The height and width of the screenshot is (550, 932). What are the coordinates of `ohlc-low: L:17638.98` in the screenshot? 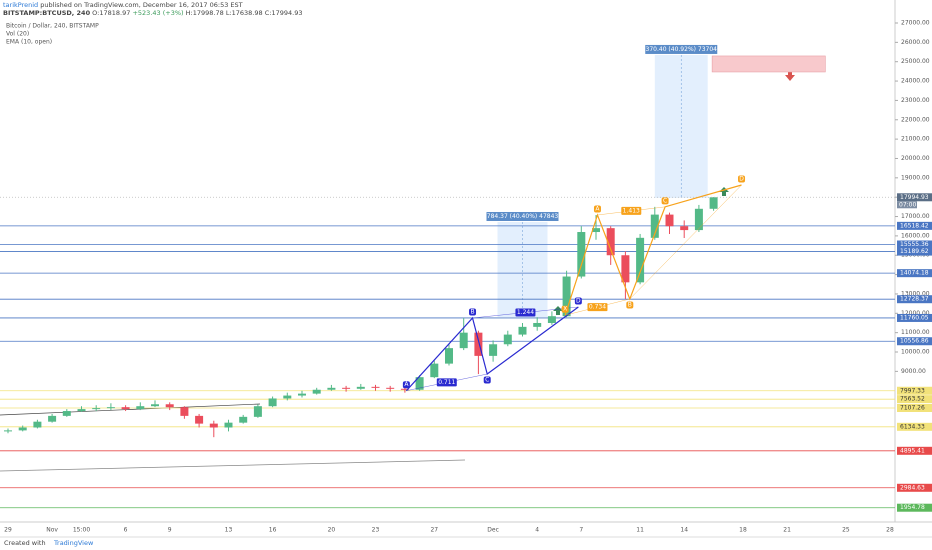 It's located at (244, 13).